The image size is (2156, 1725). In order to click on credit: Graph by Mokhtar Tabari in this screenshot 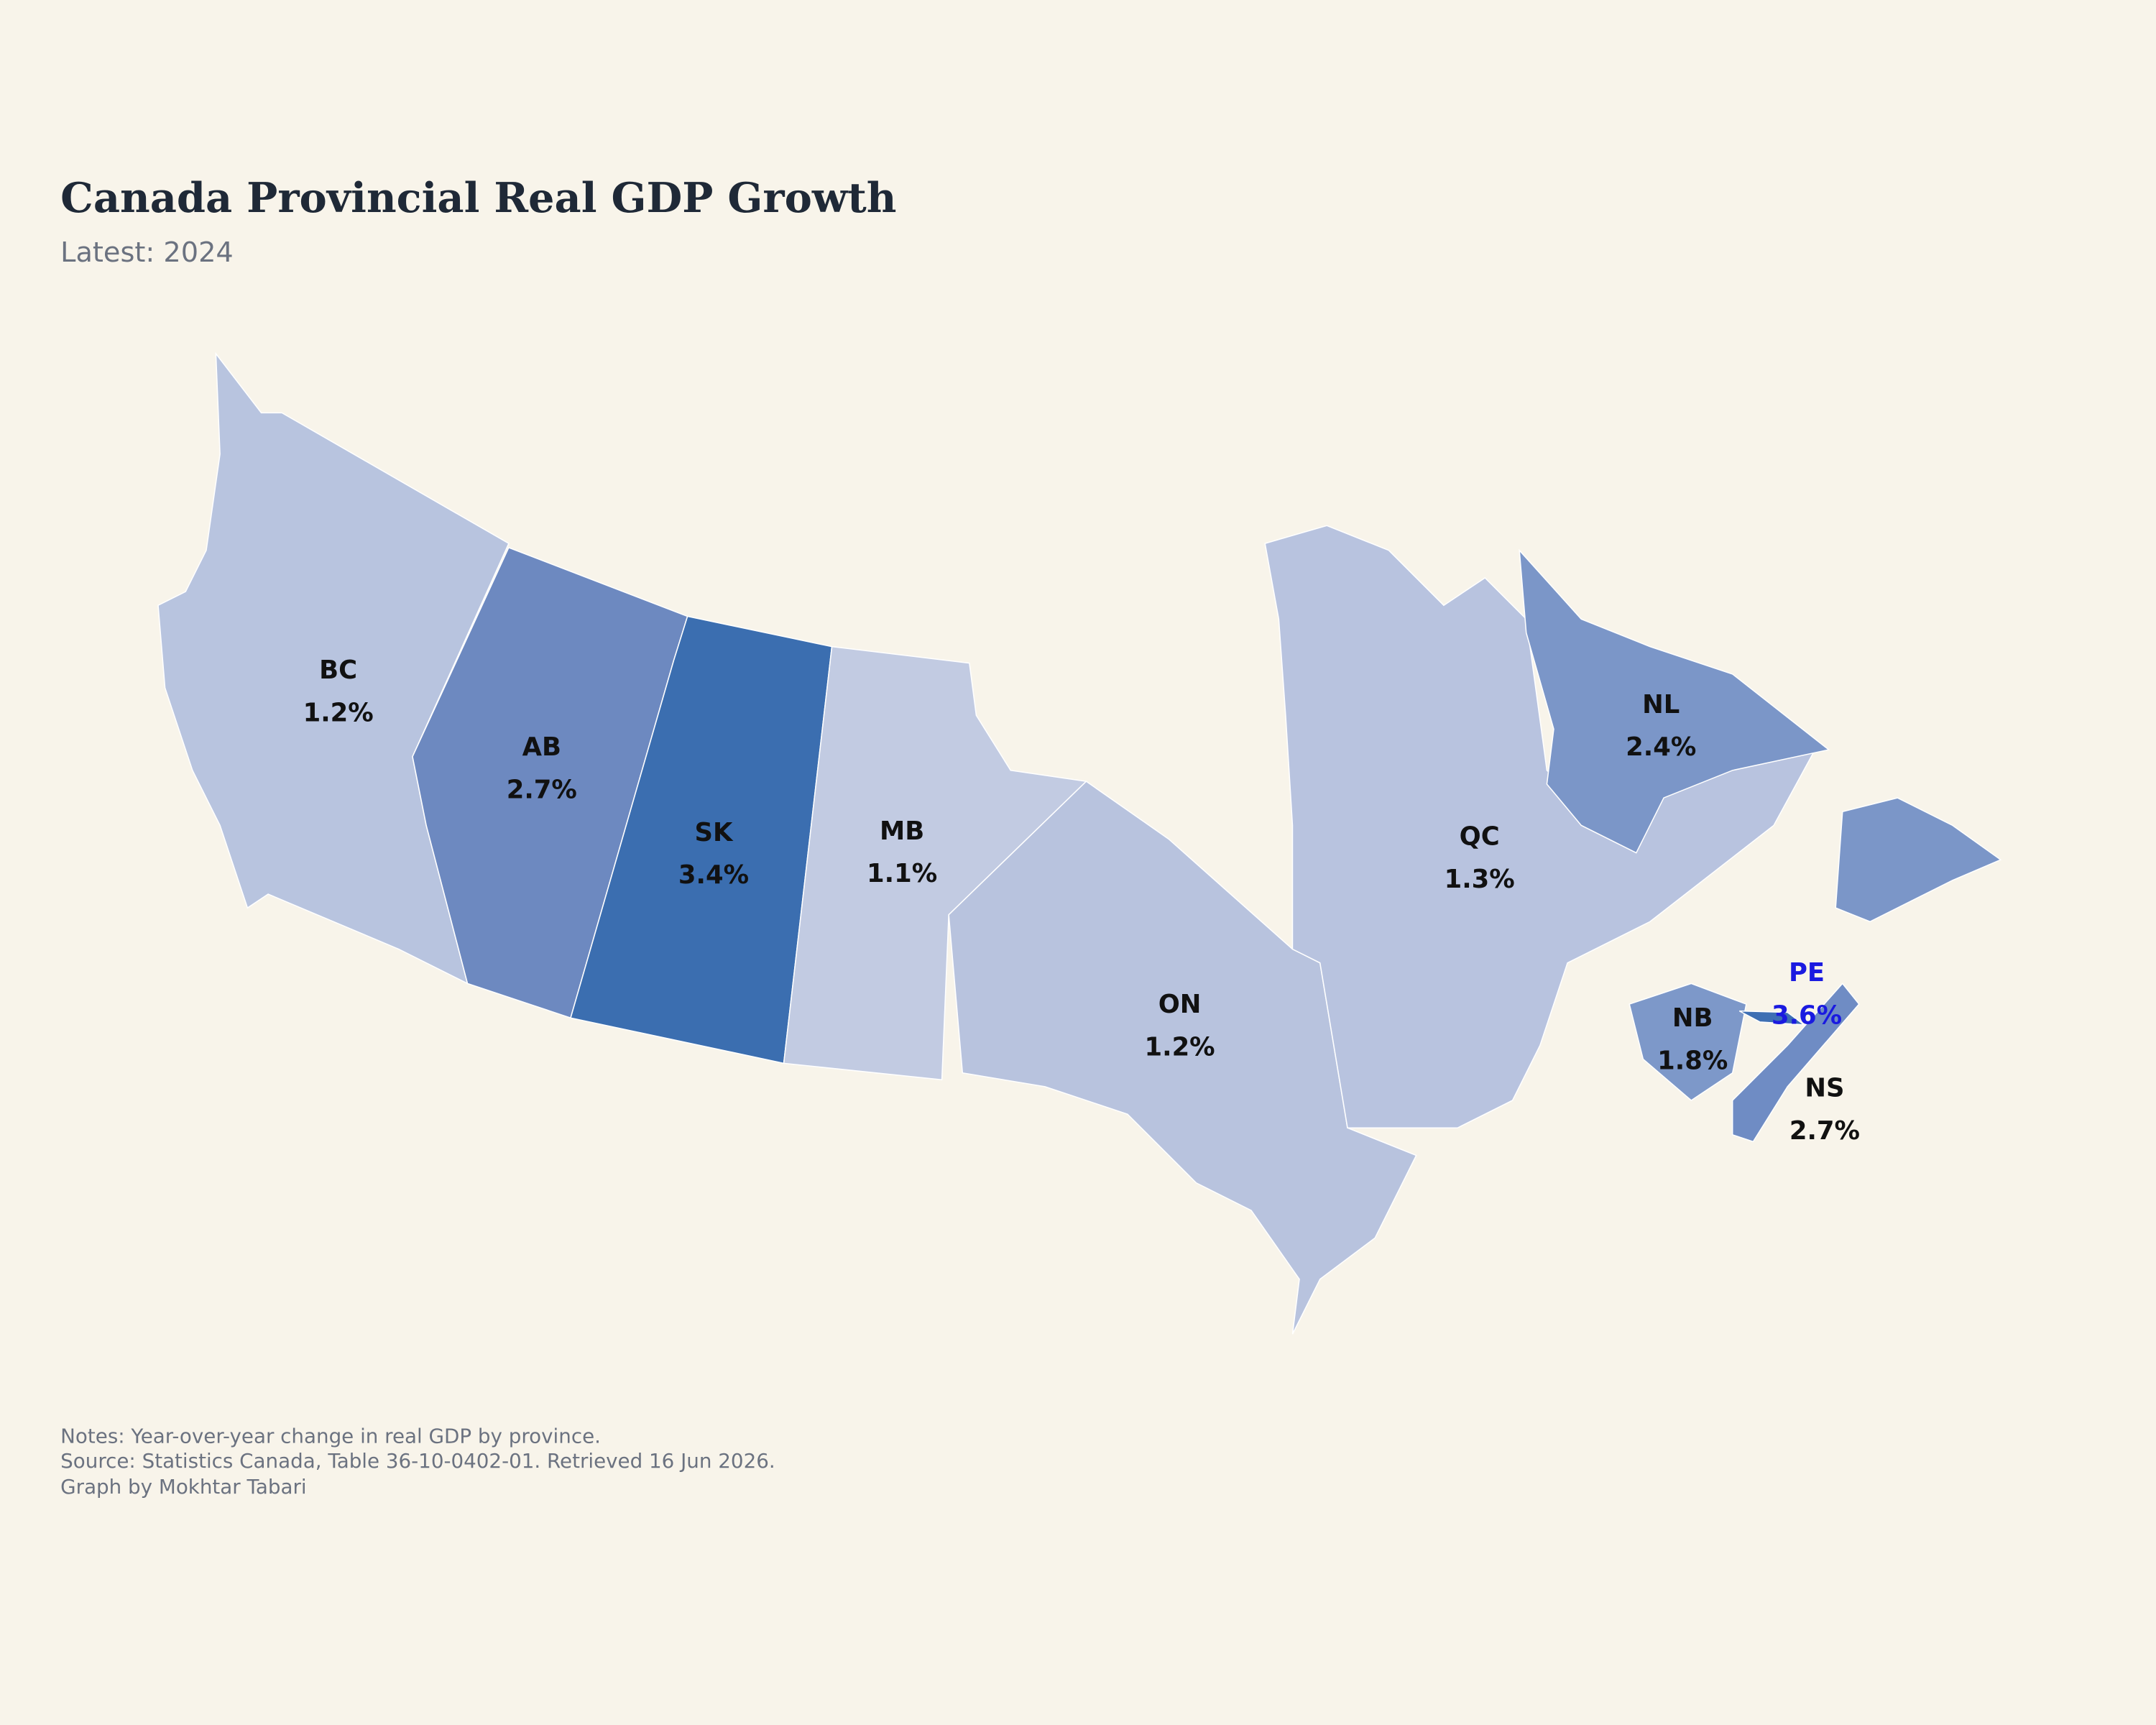, I will do `click(183, 1487)`.